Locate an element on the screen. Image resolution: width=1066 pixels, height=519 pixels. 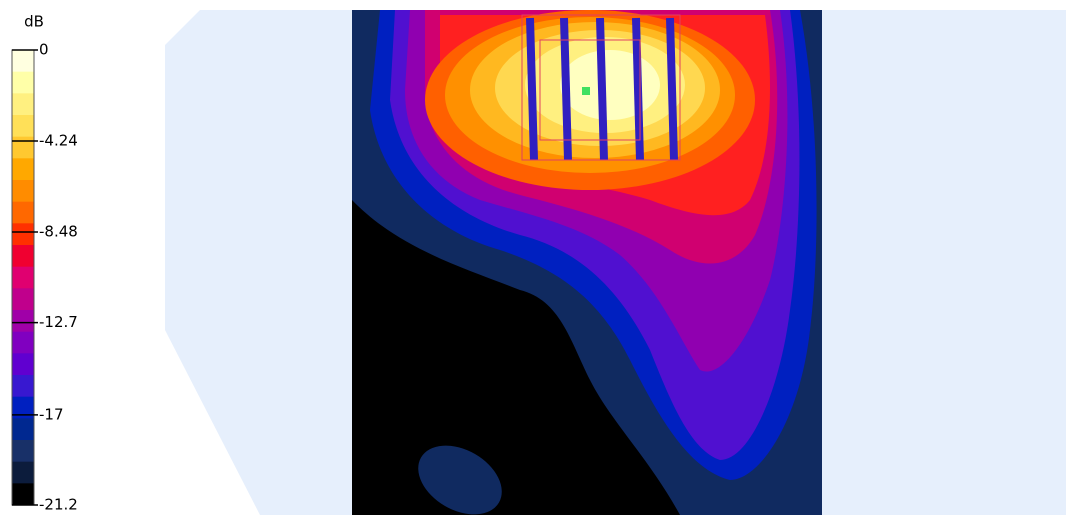
colorbar-tick-label: 0 is located at coordinates (44, 50).